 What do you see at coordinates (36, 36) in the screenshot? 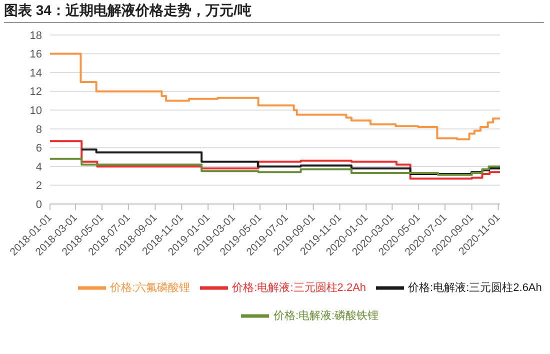
I see `y-tick-label: 18` at bounding box center [36, 36].